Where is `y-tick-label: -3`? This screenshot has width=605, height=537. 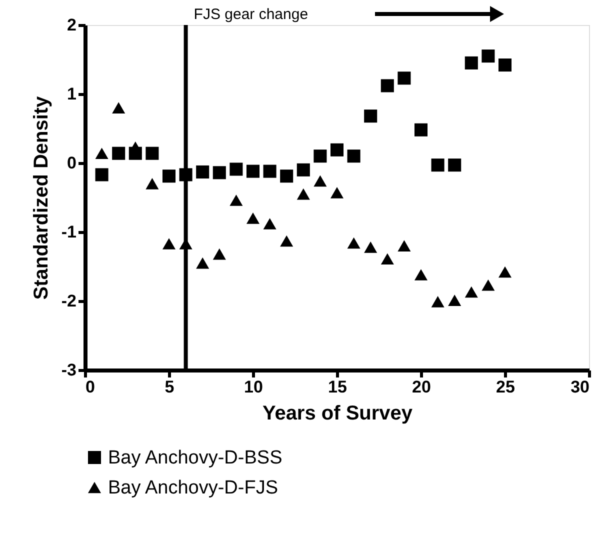
y-tick-label: -3 is located at coordinates (68, 370).